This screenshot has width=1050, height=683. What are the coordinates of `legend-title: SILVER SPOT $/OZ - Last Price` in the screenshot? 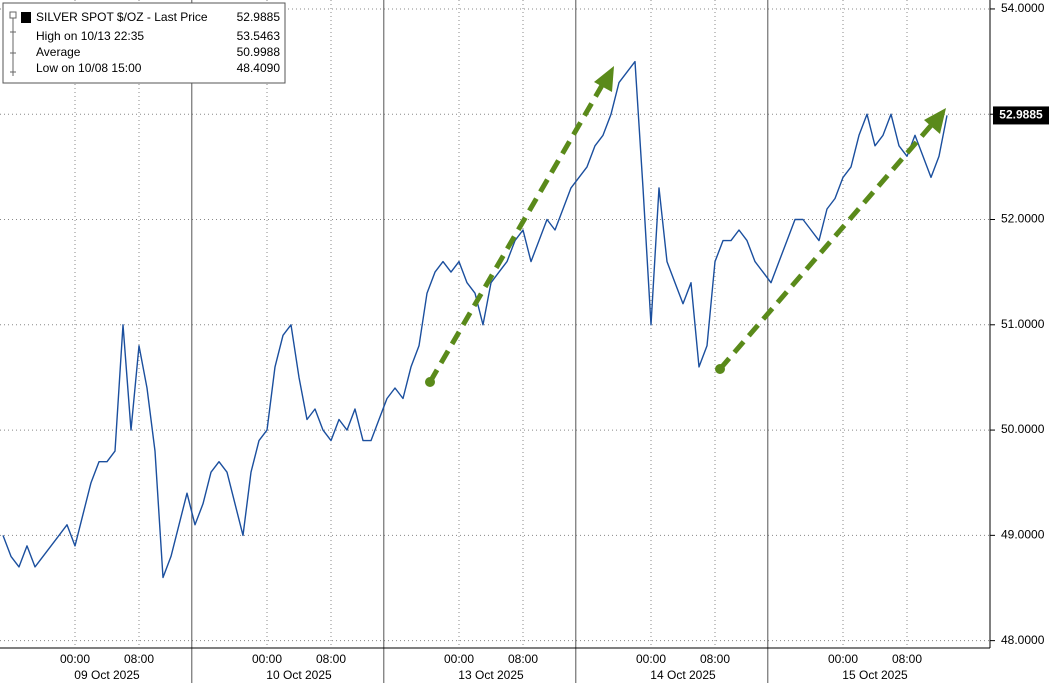 It's located at (122, 17).